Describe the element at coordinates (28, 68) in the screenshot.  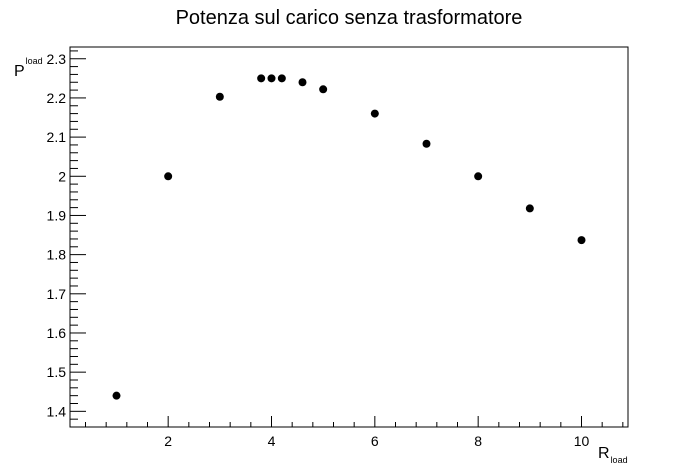
I see `y-axis-label: Pload` at that location.